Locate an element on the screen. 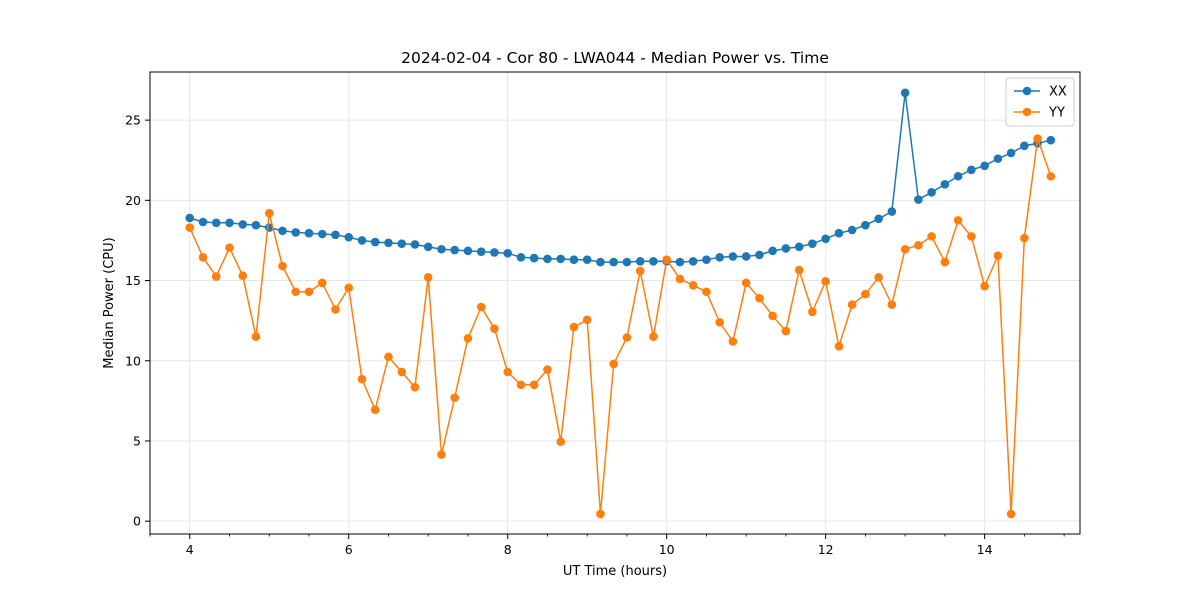  legend-label-xx: XX is located at coordinates (1058, 92).